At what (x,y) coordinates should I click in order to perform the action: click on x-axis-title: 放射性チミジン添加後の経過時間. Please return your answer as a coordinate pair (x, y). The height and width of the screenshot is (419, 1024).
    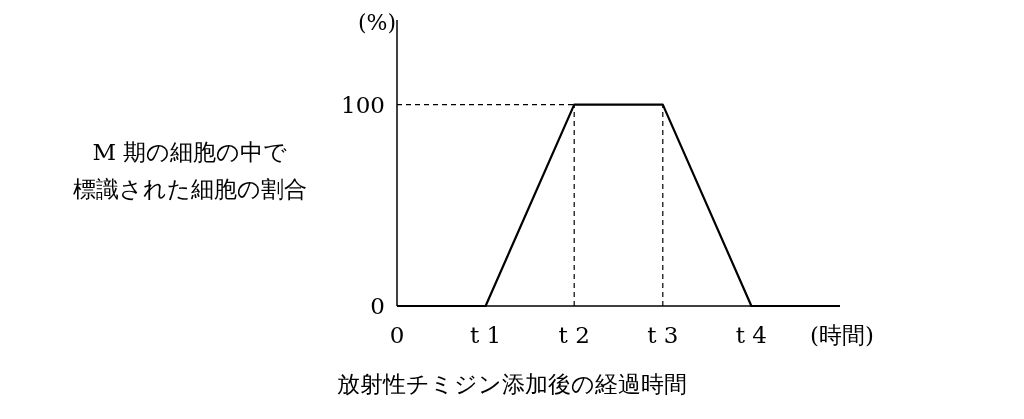
    Looking at the image, I should click on (512, 384).